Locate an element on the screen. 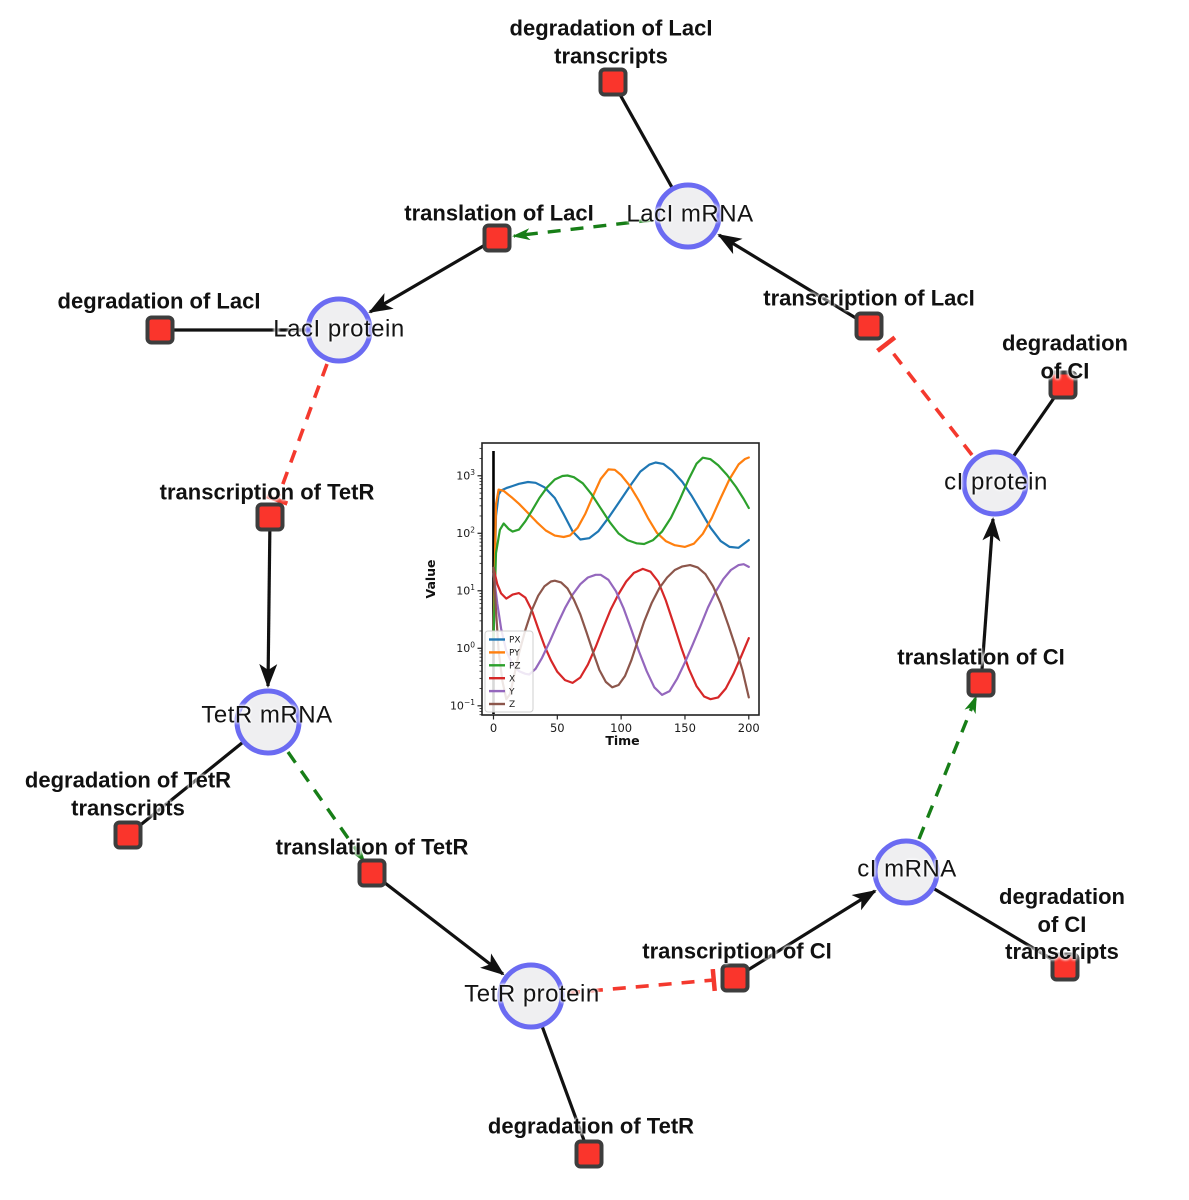 Image resolution: width=1189 pixels, height=1200 pixels. x-axis-label: Time is located at coordinates (622, 740).